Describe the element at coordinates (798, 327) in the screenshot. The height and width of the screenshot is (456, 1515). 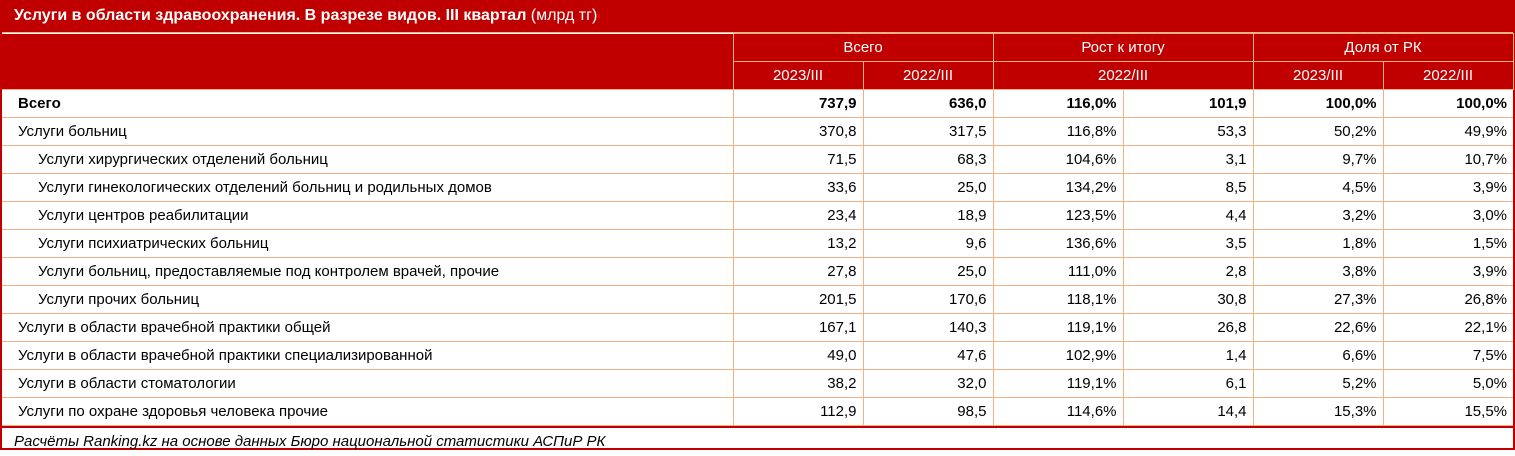
I see `cell-total-2023: 167,1` at that location.